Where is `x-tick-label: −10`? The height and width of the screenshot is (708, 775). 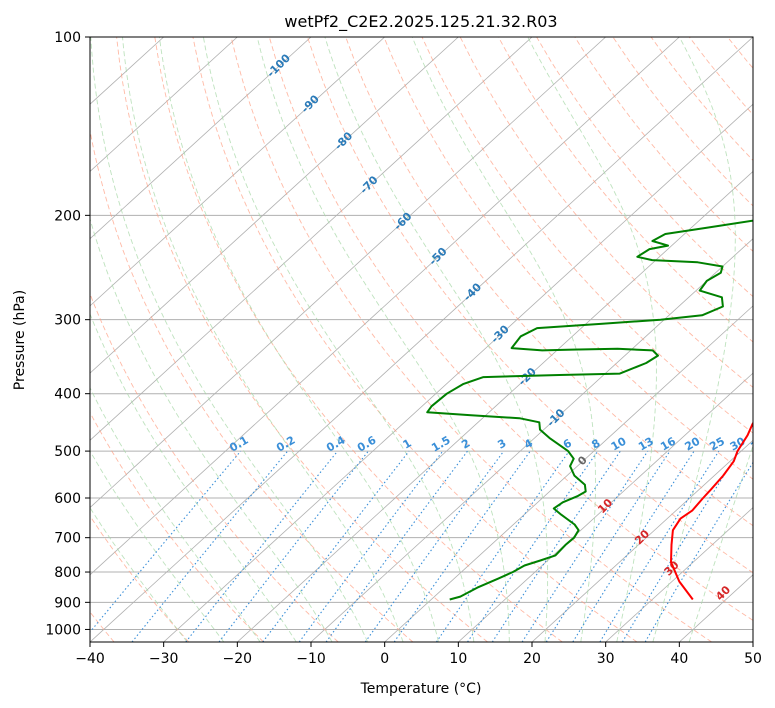 x-tick-label: −10 is located at coordinates (311, 659).